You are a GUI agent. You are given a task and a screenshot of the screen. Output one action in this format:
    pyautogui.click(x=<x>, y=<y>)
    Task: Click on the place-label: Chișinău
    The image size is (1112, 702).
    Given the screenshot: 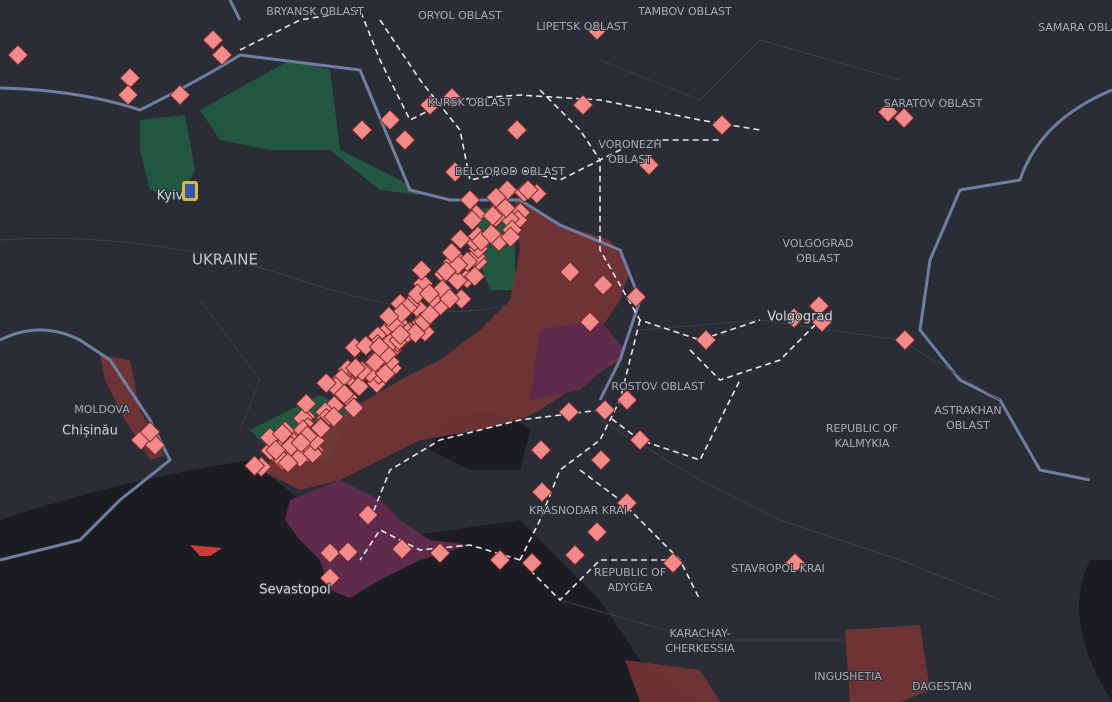 What is the action you would take?
    pyautogui.click(x=90, y=431)
    